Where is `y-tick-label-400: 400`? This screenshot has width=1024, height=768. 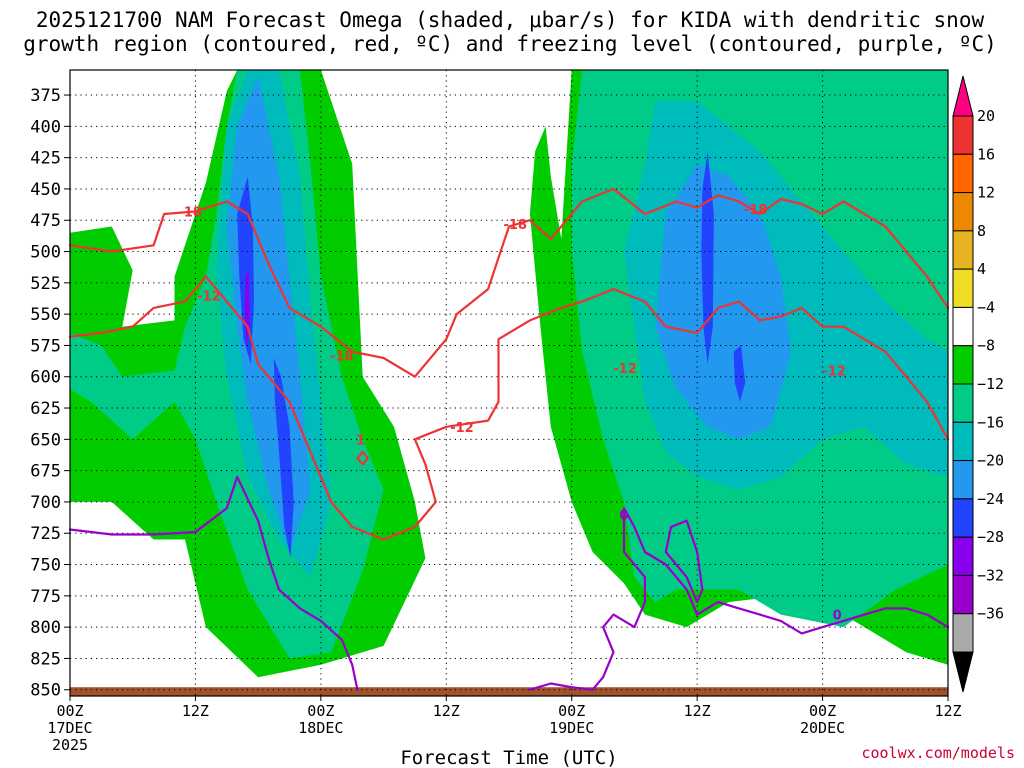 y-tick-label-400: 400 is located at coordinates (45, 127).